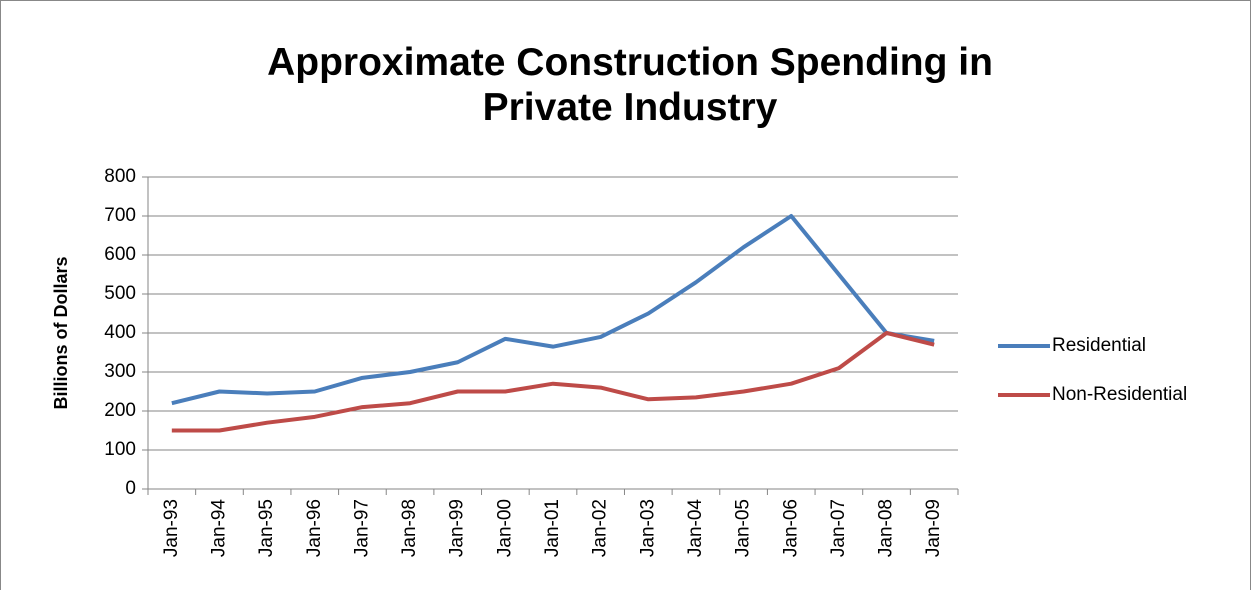 The image size is (1252, 590). What do you see at coordinates (218, 528) in the screenshot?
I see `x-tick-label: Jan-94` at bounding box center [218, 528].